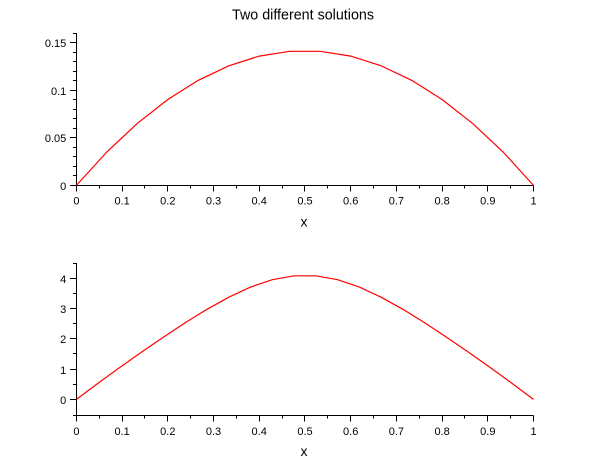 The height and width of the screenshot is (465, 610). I want to click on svg-text: 3, so click(63, 310).